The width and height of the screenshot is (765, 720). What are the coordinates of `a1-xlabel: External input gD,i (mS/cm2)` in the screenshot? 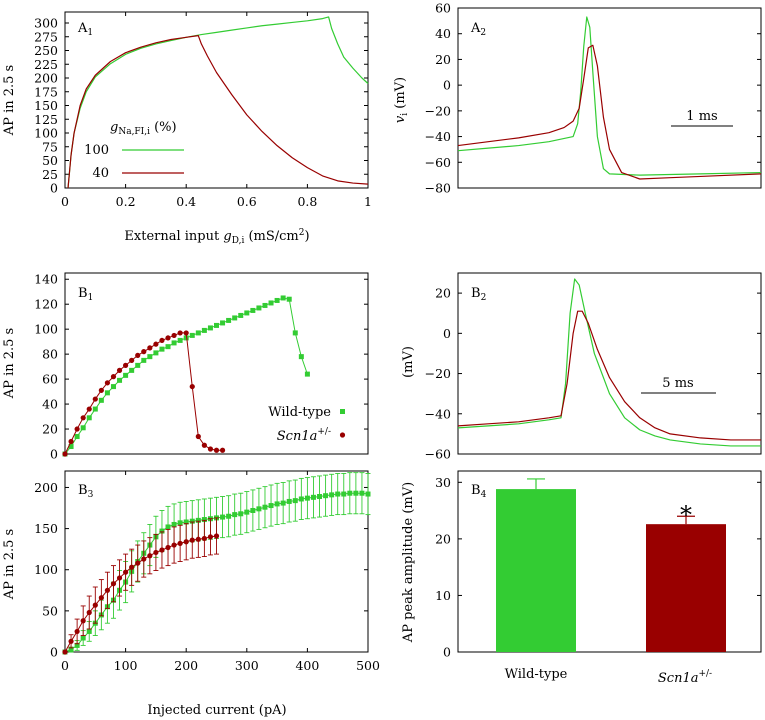 It's located at (216, 237).